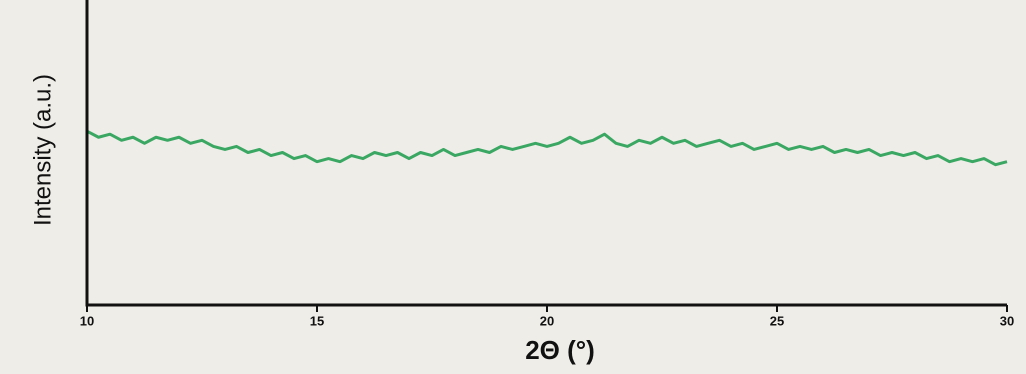 Image resolution: width=1026 pixels, height=374 pixels. Describe the element at coordinates (87, 320) in the screenshot. I see `x-tick-label: 10` at that location.